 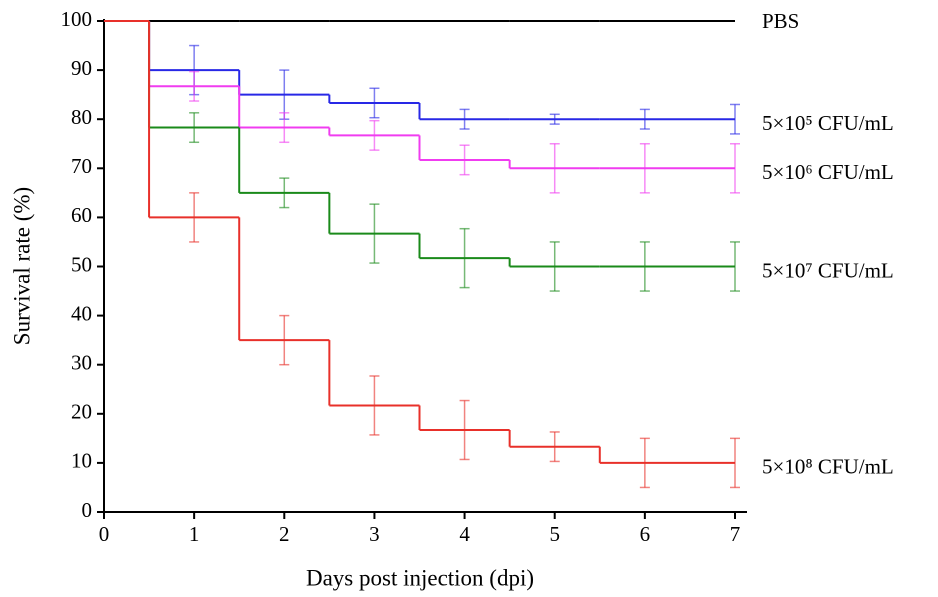 I want to click on y-tick-label: 40, so click(x=81, y=313).